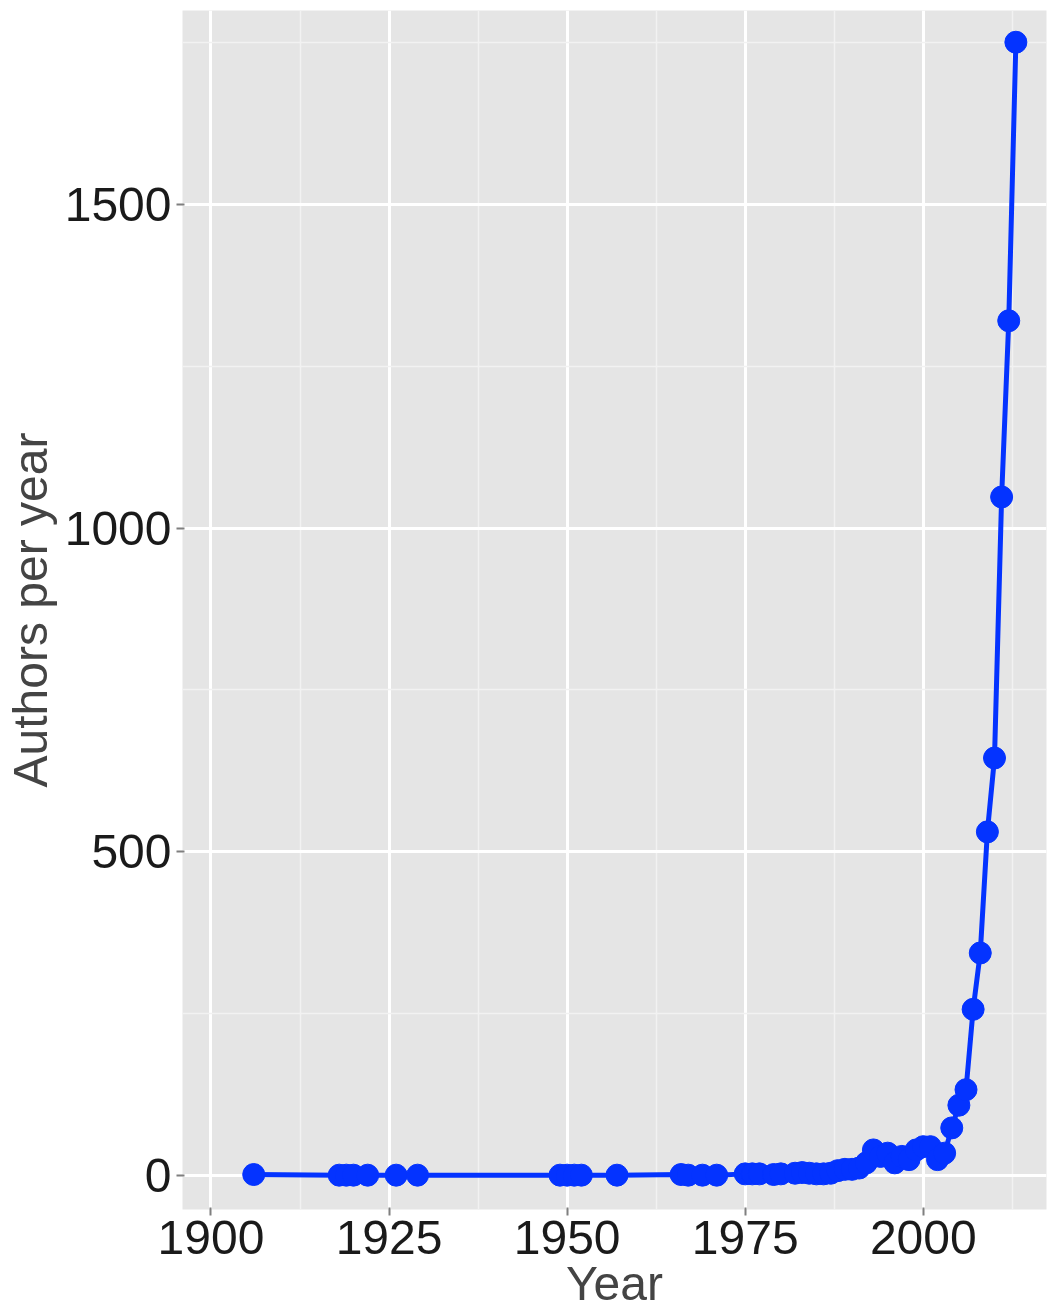 This screenshot has width=1061, height=1312. What do you see at coordinates (118, 204) in the screenshot?
I see `y-tick-label: 1500` at bounding box center [118, 204].